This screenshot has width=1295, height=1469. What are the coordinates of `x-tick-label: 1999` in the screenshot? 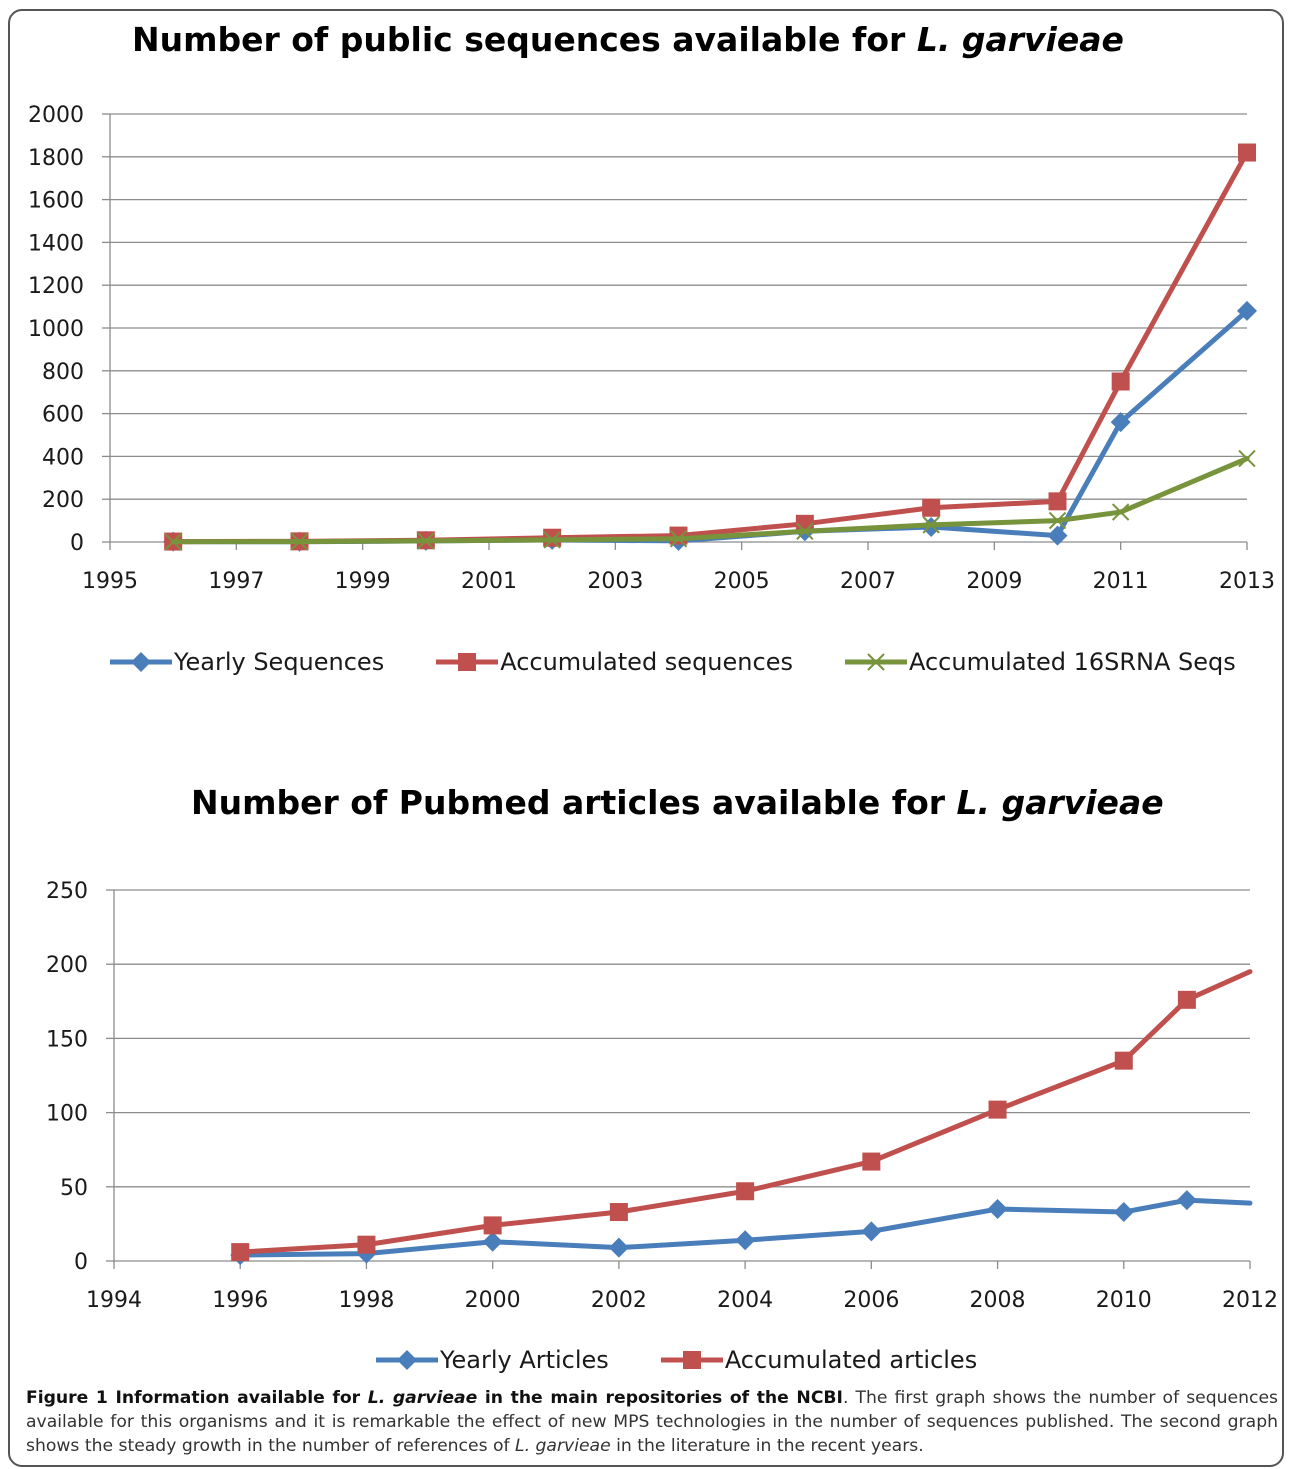 It's located at (363, 581).